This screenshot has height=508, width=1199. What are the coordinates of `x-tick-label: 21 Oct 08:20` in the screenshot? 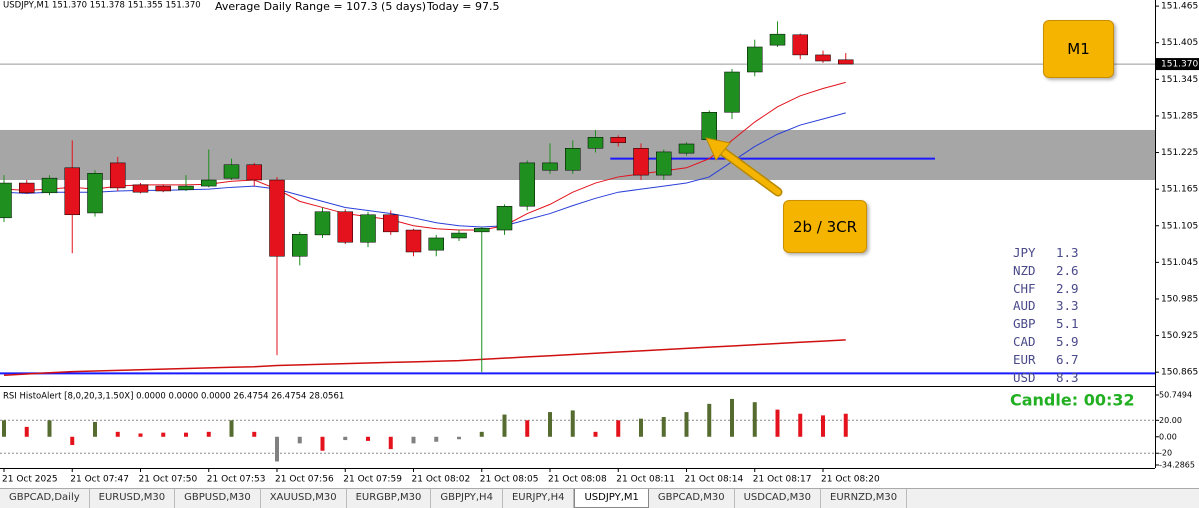 It's located at (850, 480).